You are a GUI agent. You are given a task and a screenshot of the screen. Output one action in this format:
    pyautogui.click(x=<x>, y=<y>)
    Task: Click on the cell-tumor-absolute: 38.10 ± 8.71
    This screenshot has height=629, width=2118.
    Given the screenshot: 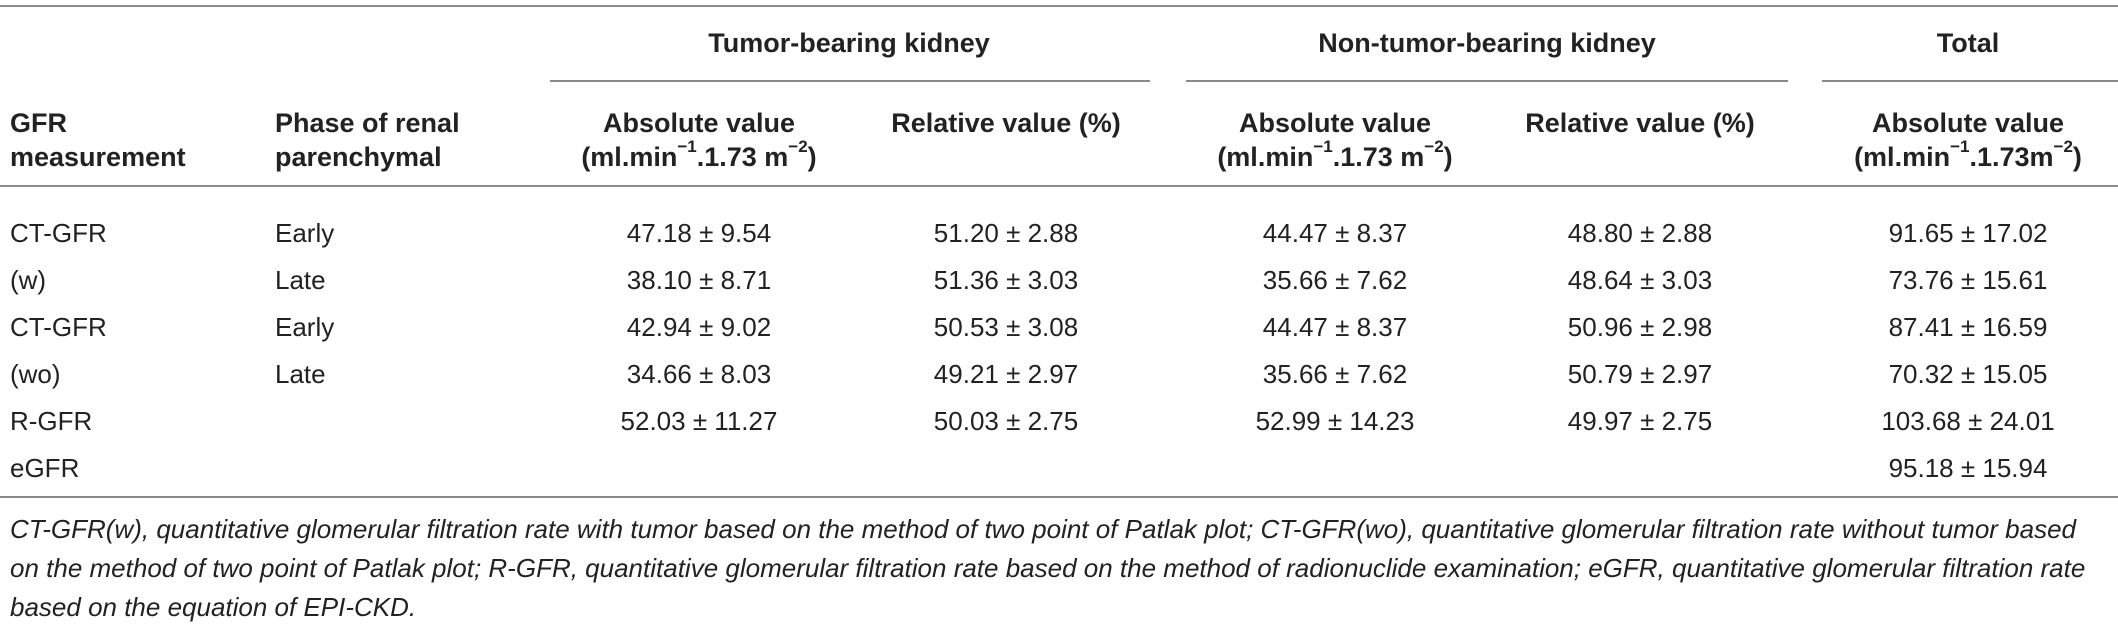 What is the action you would take?
    pyautogui.click(x=699, y=280)
    